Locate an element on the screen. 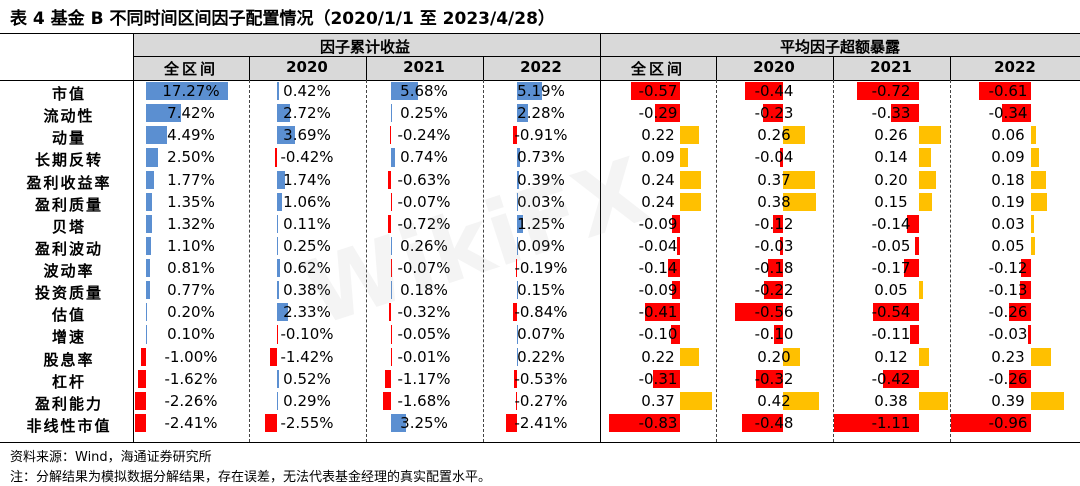  factor-label: 贝塔 is located at coordinates (68, 226).